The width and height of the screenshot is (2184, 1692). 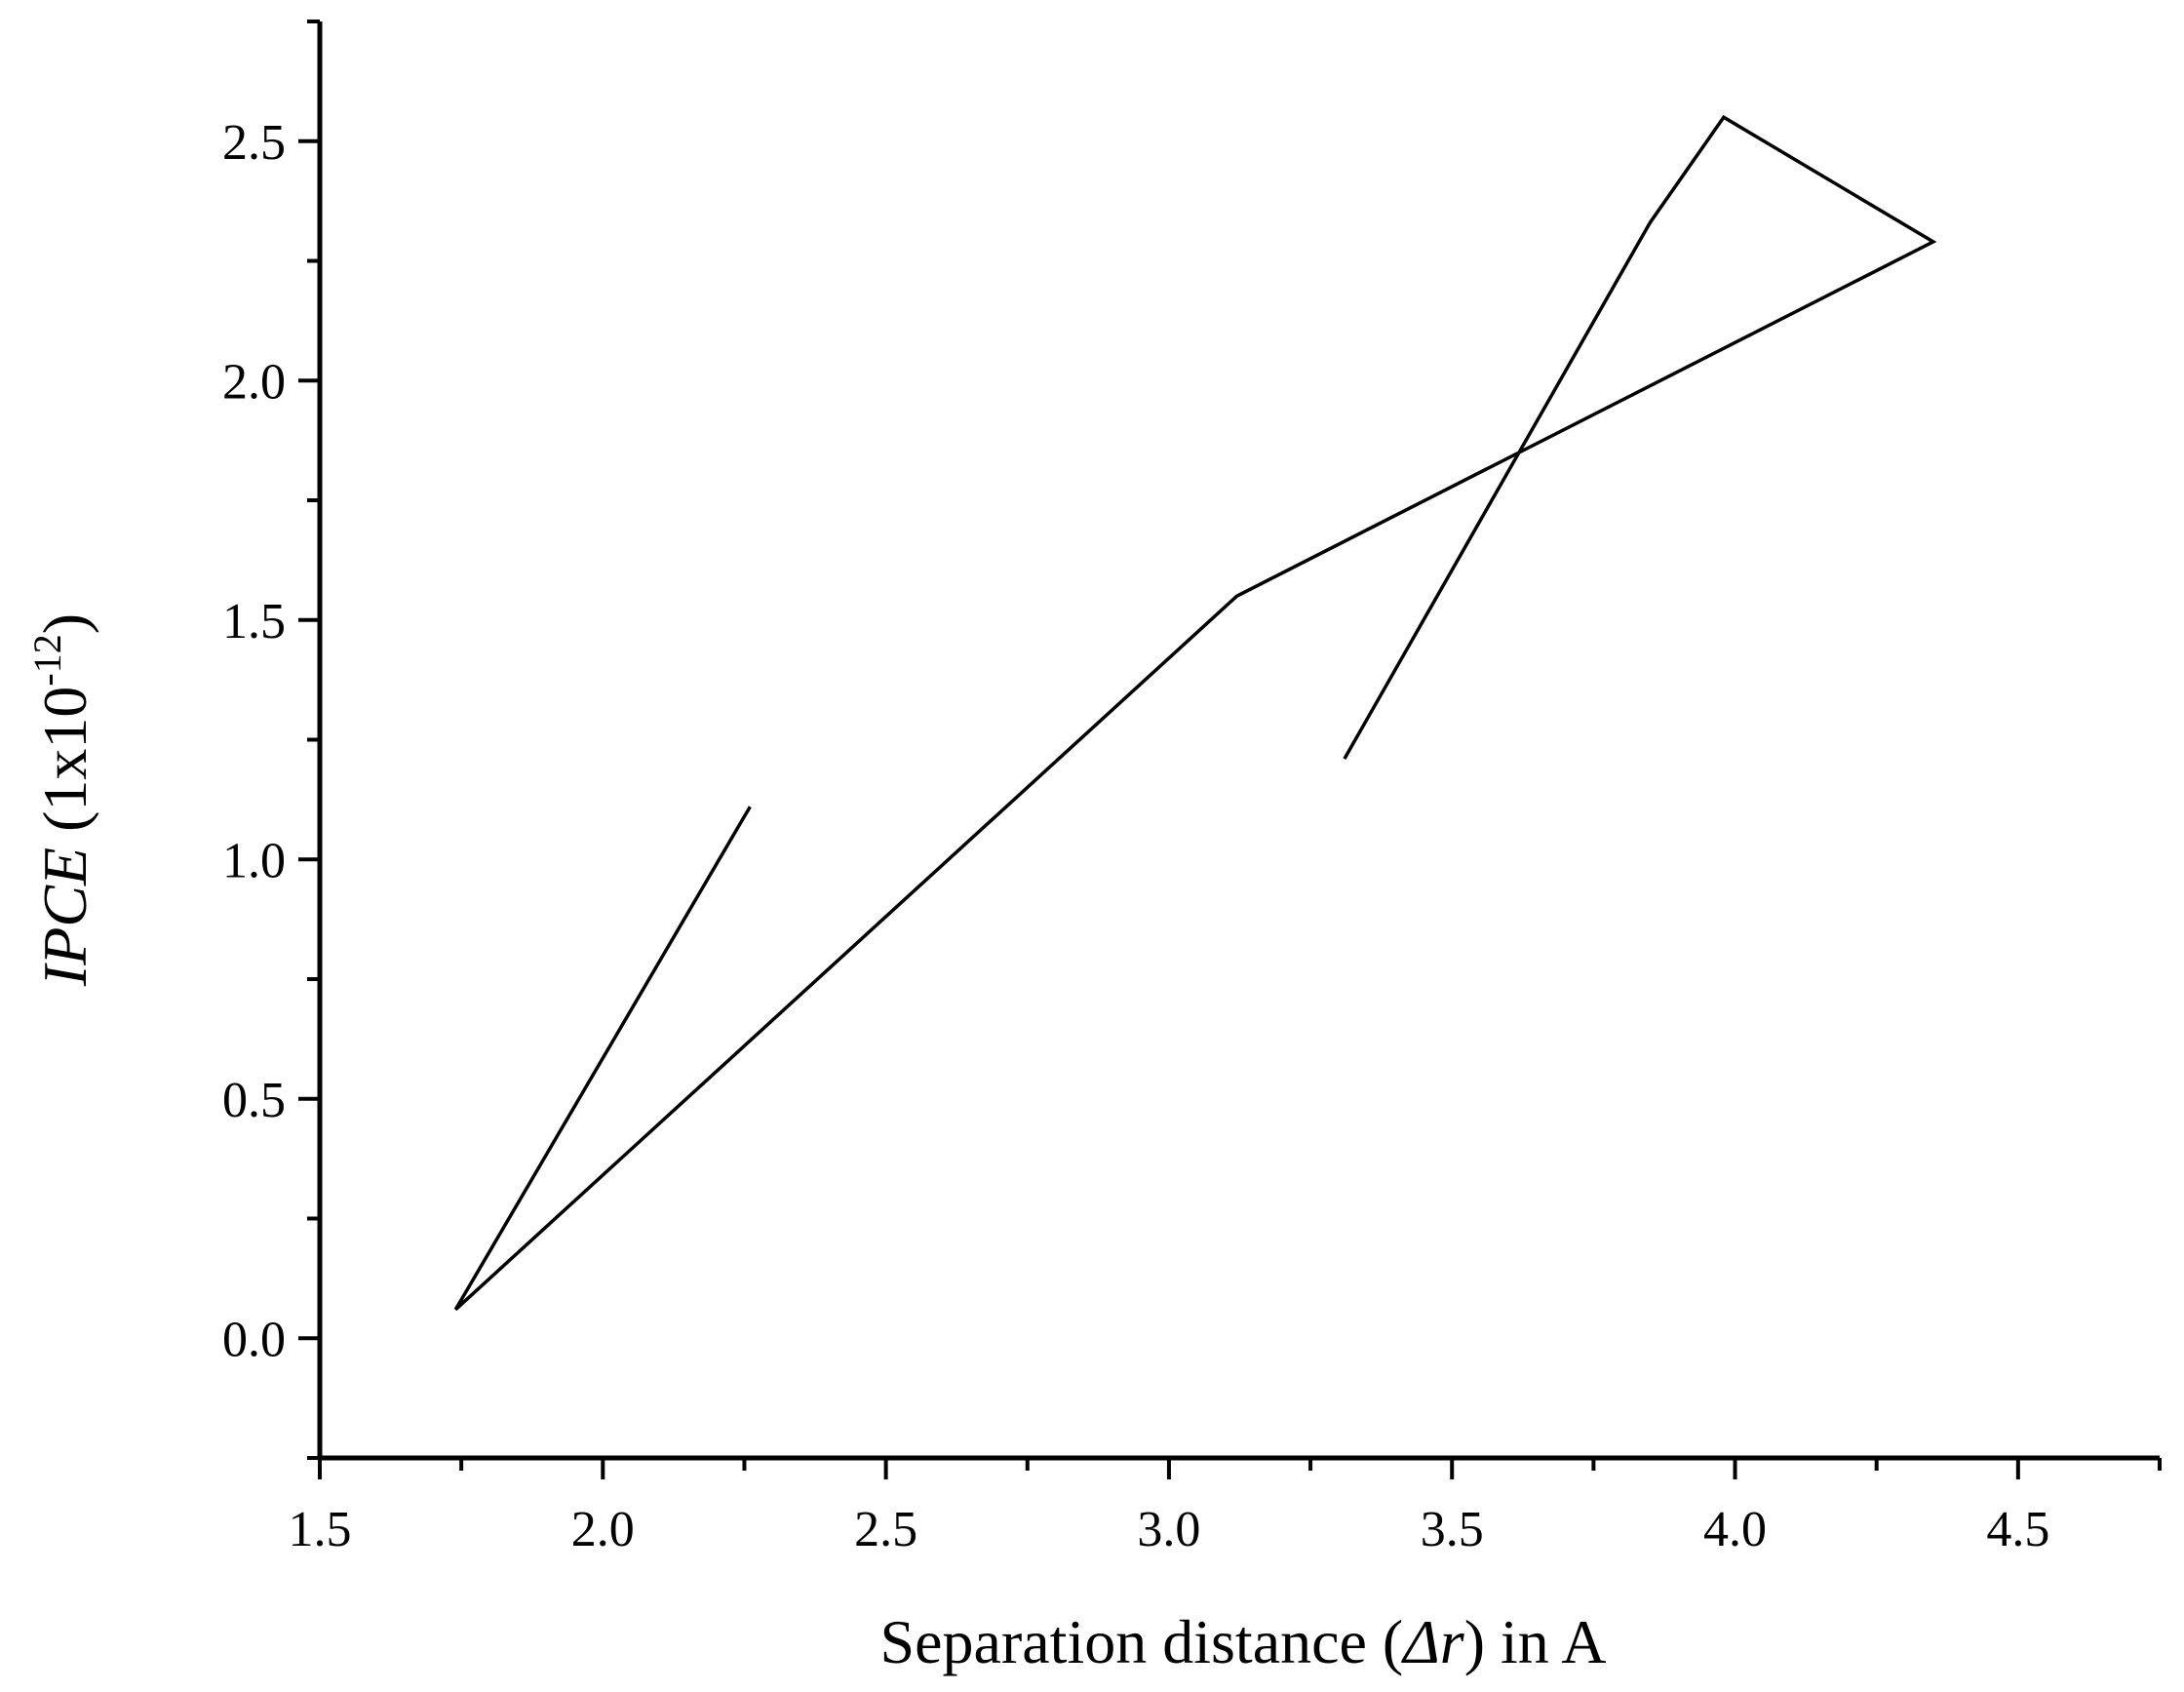 What do you see at coordinates (254, 621) in the screenshot?
I see `y-tick-label: 1.5` at bounding box center [254, 621].